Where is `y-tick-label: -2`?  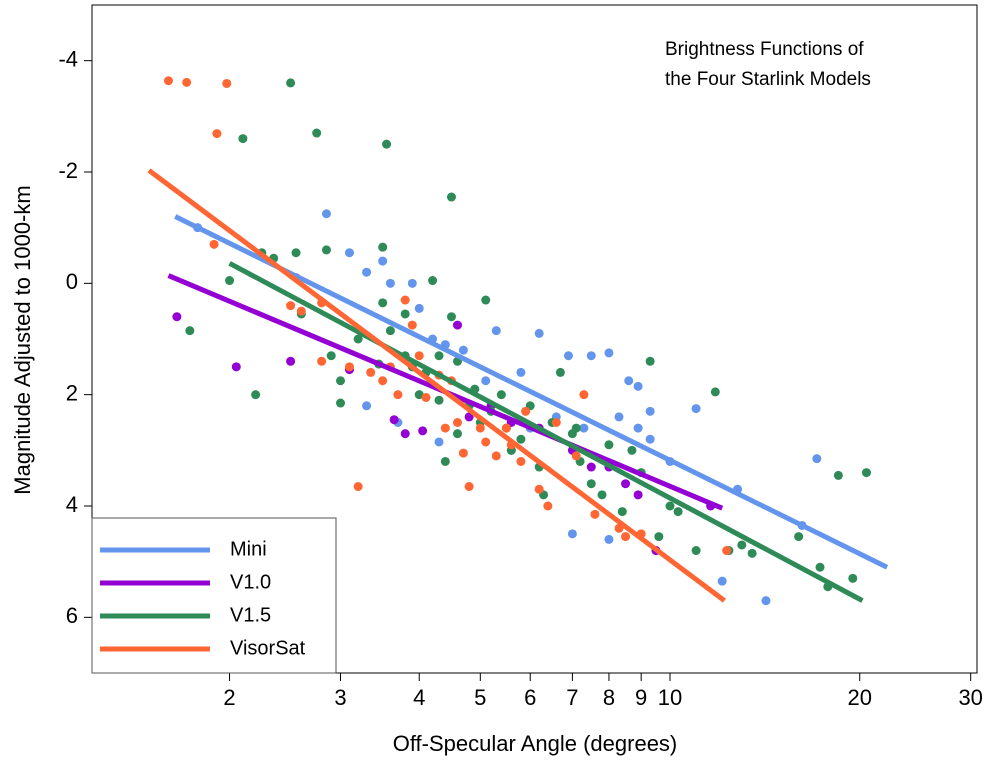
y-tick-label: -2 is located at coordinates (68, 170).